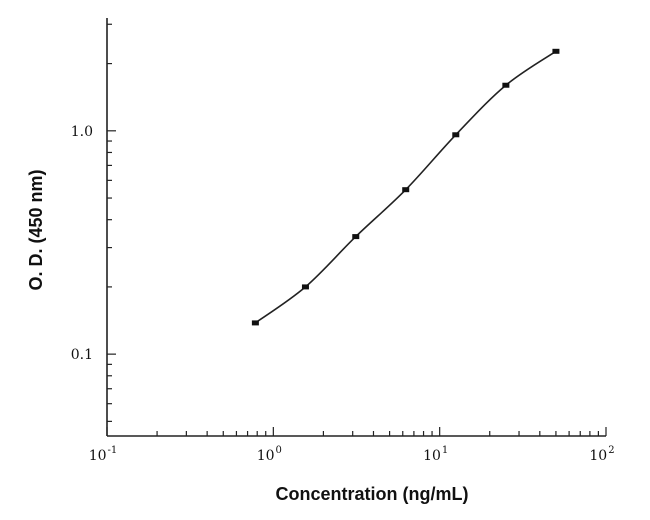  Describe the element at coordinates (103, 454) in the screenshot. I see `x-tick-label: 10⁻¹` at that location.